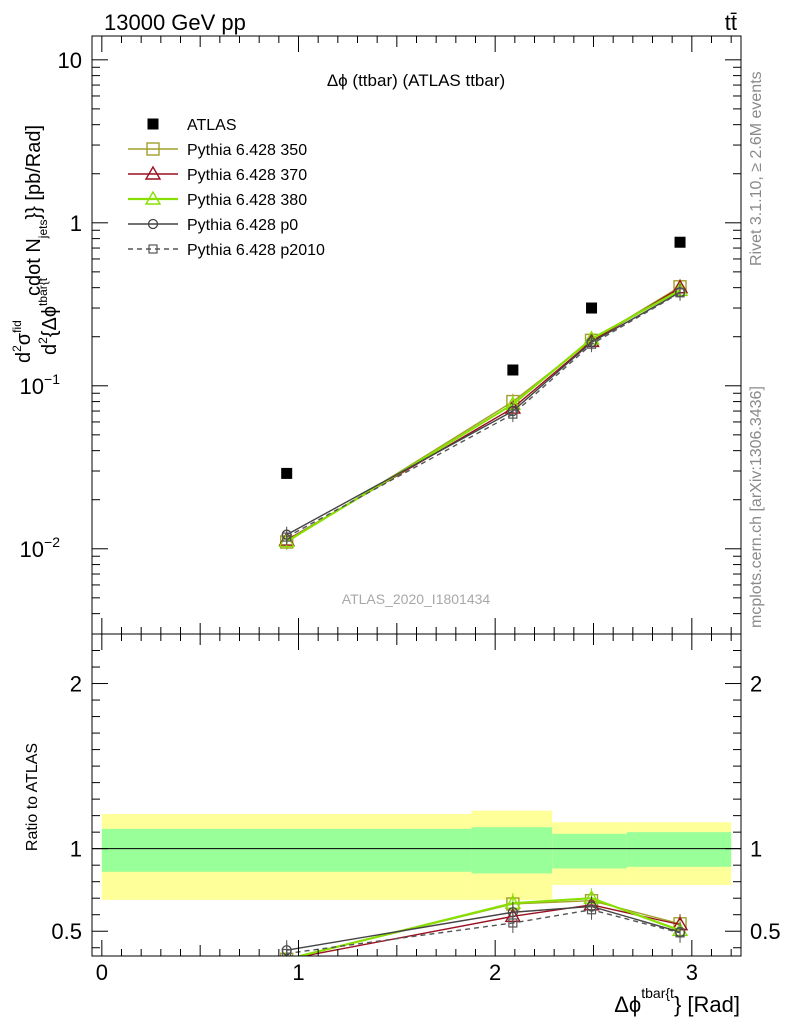 The width and height of the screenshot is (786, 1024). What do you see at coordinates (66, 931) in the screenshot?
I see `ratio-ytick-label: 0.5` at bounding box center [66, 931].